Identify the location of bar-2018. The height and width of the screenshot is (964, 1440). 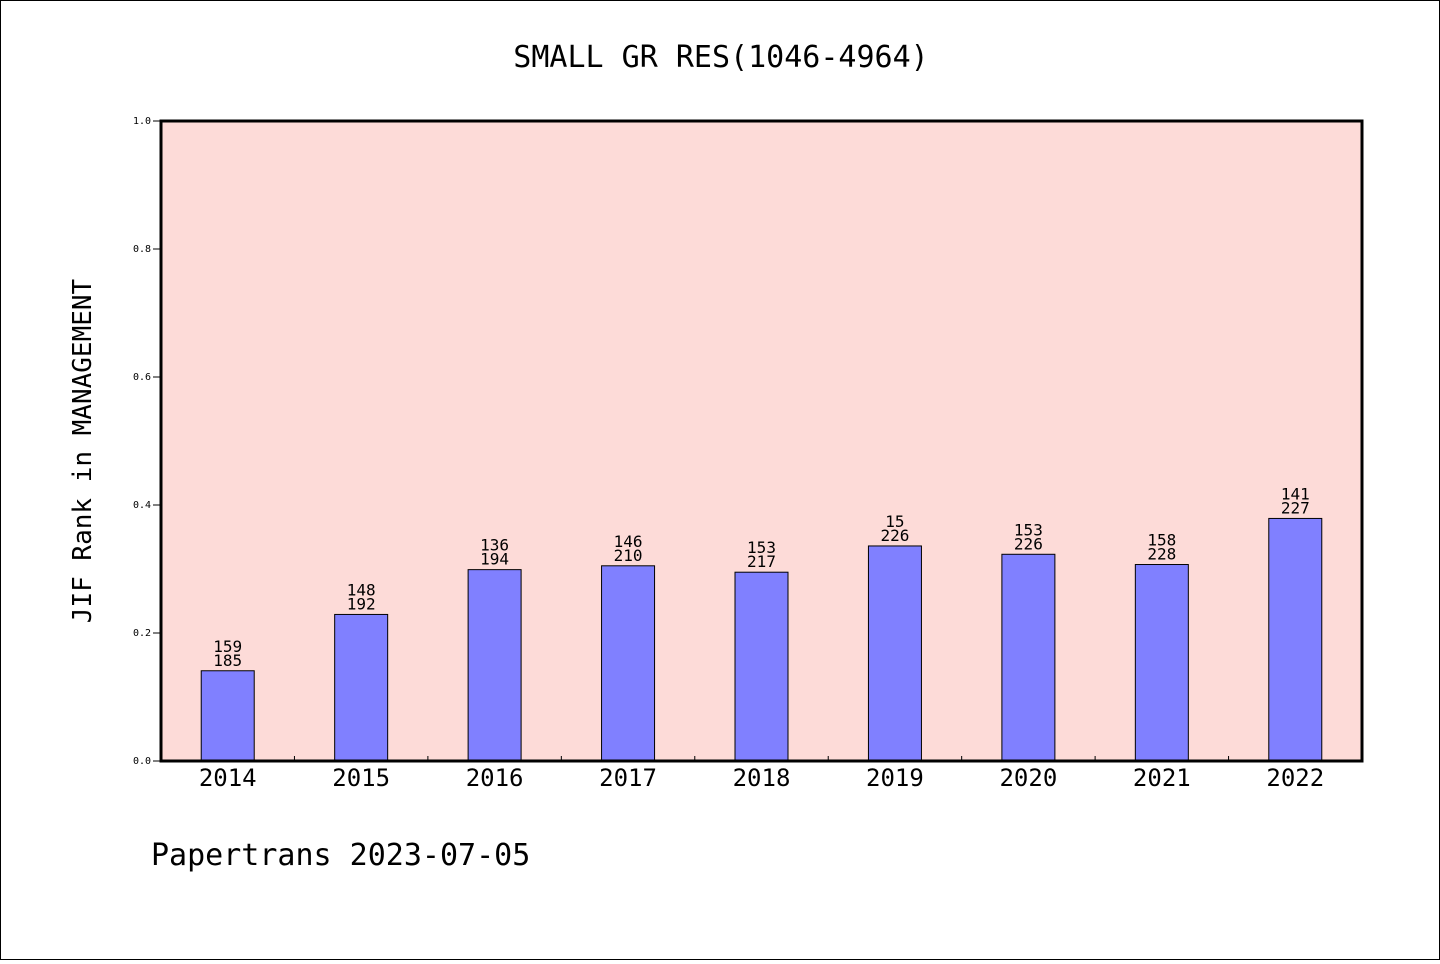
(761, 666).